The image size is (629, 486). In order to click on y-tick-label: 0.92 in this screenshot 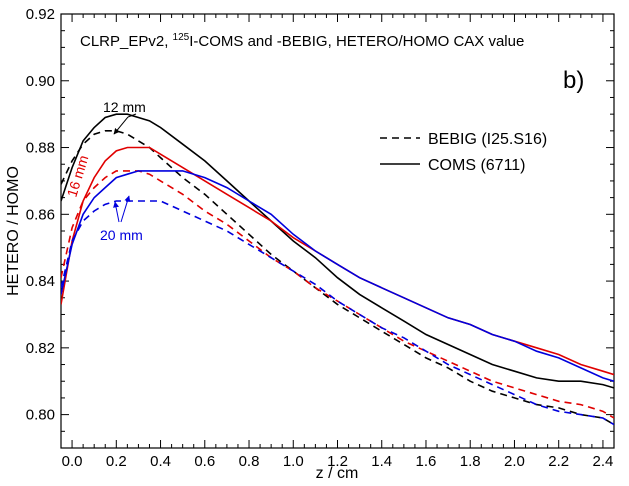, I will do `click(40, 14)`.